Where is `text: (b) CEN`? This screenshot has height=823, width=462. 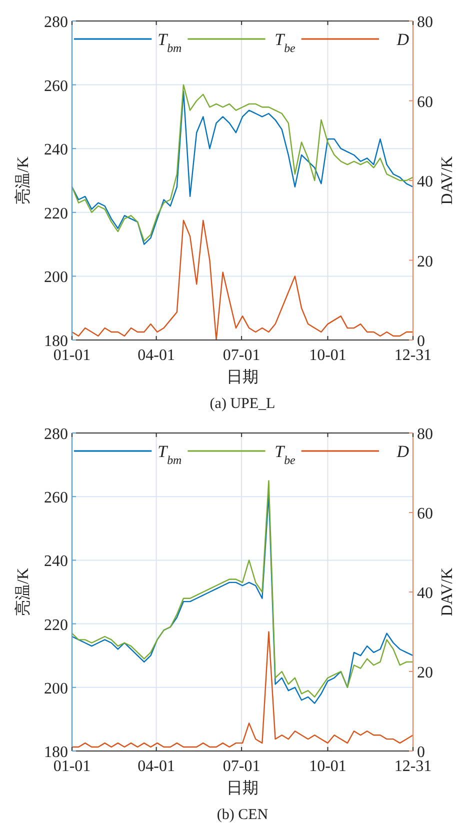
text: (b) CEN is located at coordinates (242, 815).